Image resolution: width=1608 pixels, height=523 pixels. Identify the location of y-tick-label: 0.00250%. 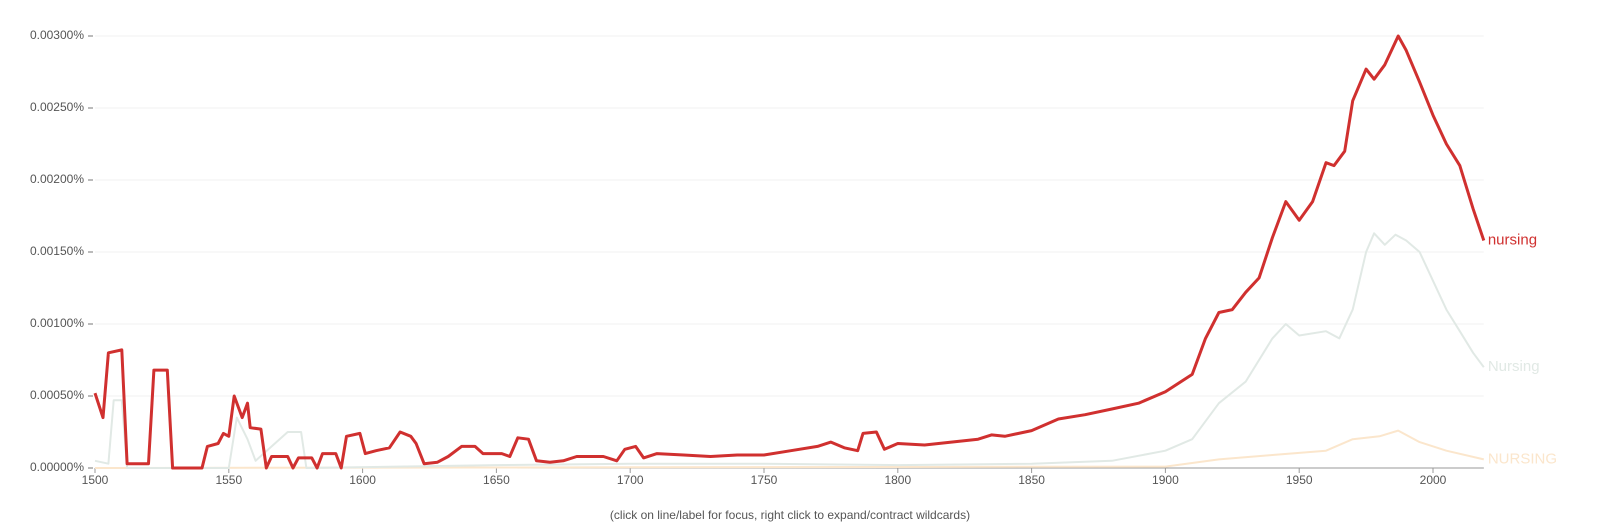
(57, 107).